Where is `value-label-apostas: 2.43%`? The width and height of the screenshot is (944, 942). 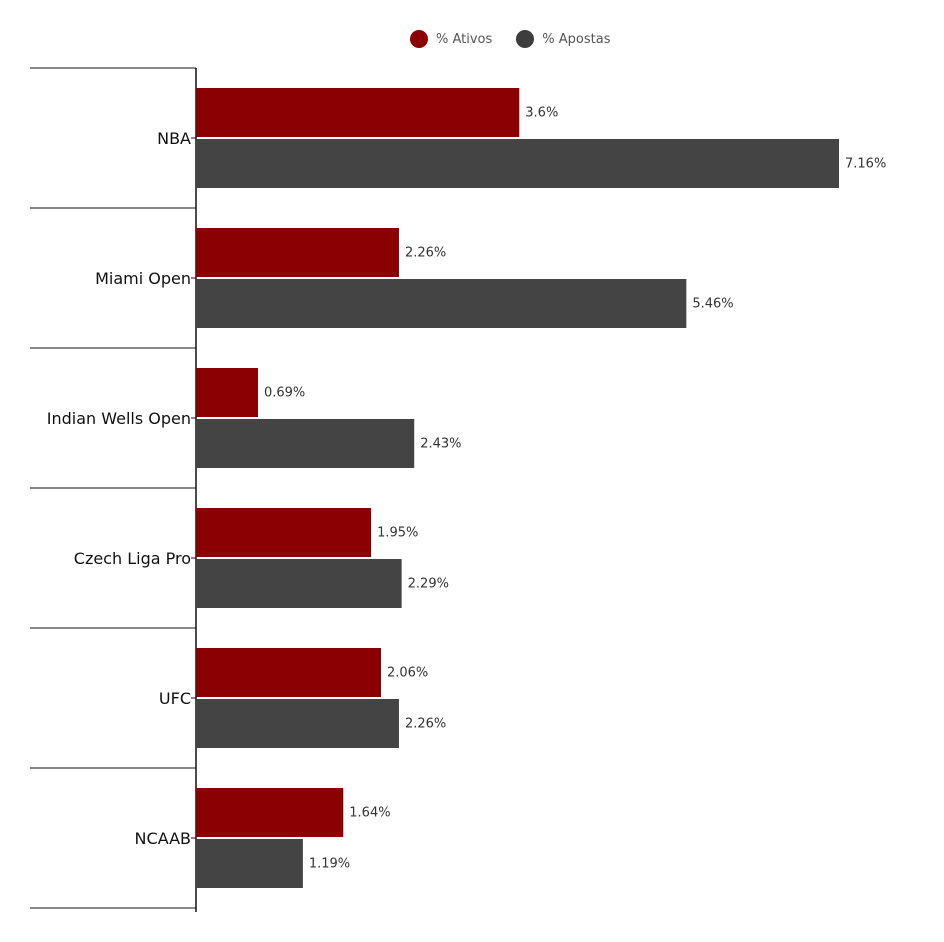
value-label-apostas: 2.43% is located at coordinates (440, 444).